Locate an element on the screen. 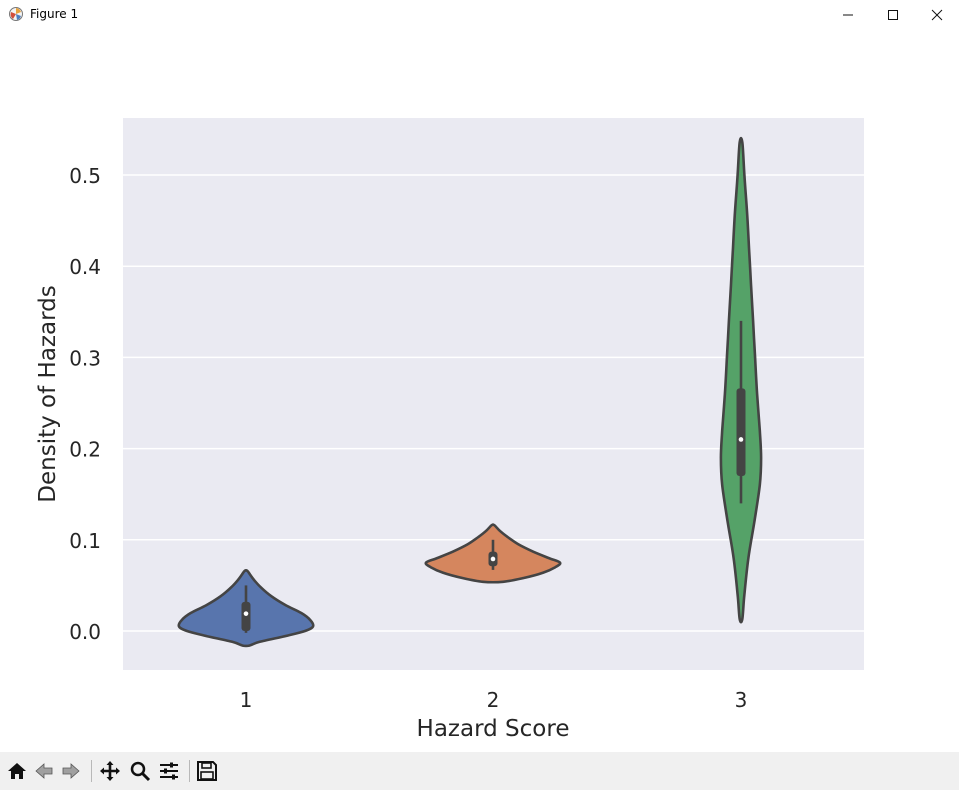 The height and width of the screenshot is (790, 959). home-icon is located at coordinates (17, 771).